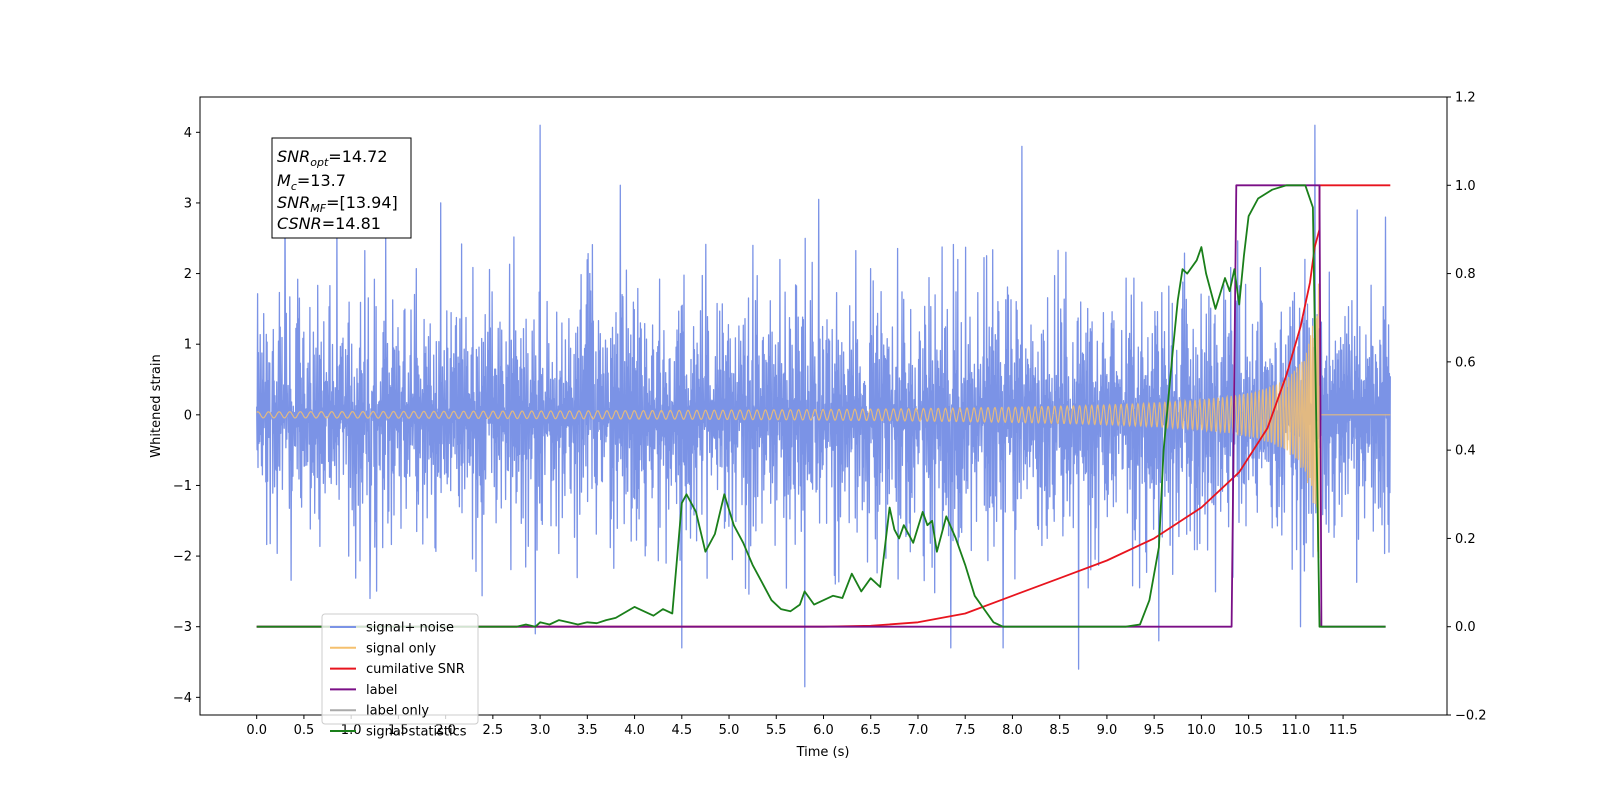 The height and width of the screenshot is (800, 1600). What do you see at coordinates (337, 204) in the screenshot?
I see `annotation-snr-mf: SNRMF=[13.94]` at bounding box center [337, 204].